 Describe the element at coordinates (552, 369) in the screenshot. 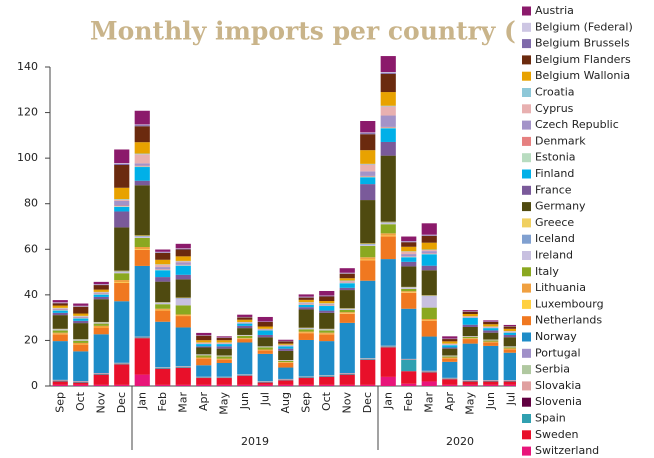

I see `legend-label: Serbia` at that location.